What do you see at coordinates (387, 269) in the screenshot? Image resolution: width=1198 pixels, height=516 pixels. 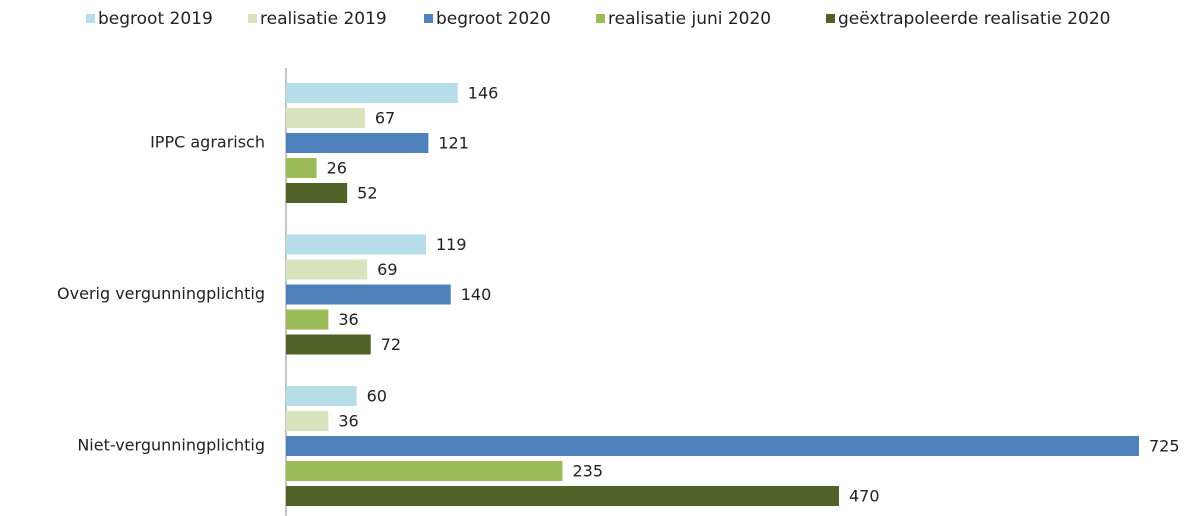 I see `value-label: 69` at bounding box center [387, 269].